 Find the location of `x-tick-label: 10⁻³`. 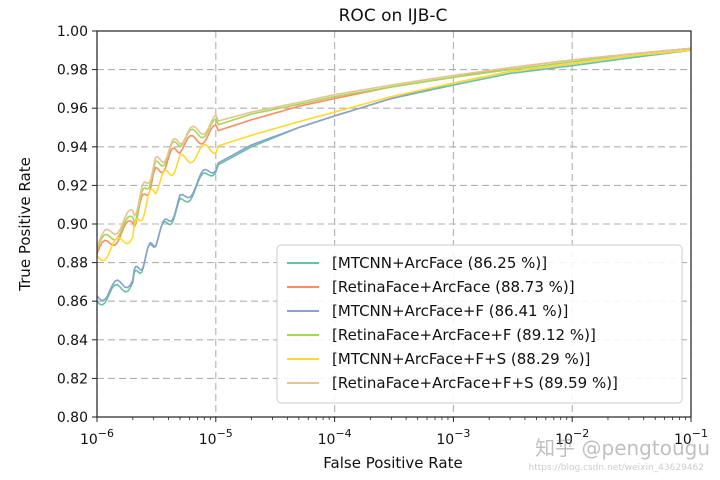

x-tick-label: 10⁻³ is located at coordinates (453, 437).